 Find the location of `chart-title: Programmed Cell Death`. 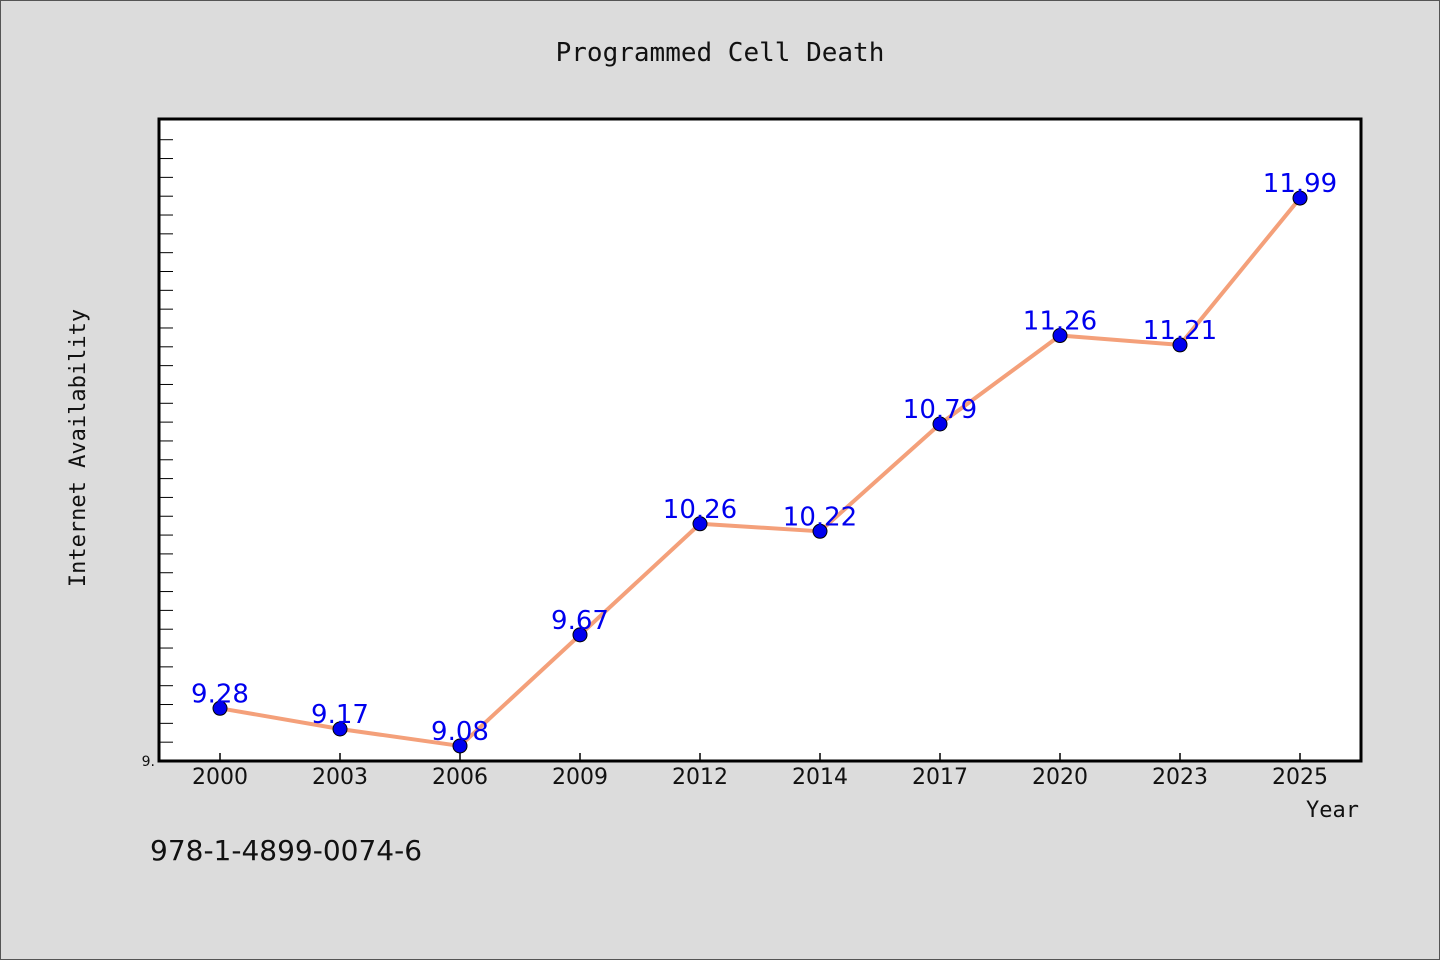

chart-title: Programmed Cell Death is located at coordinates (720, 53).